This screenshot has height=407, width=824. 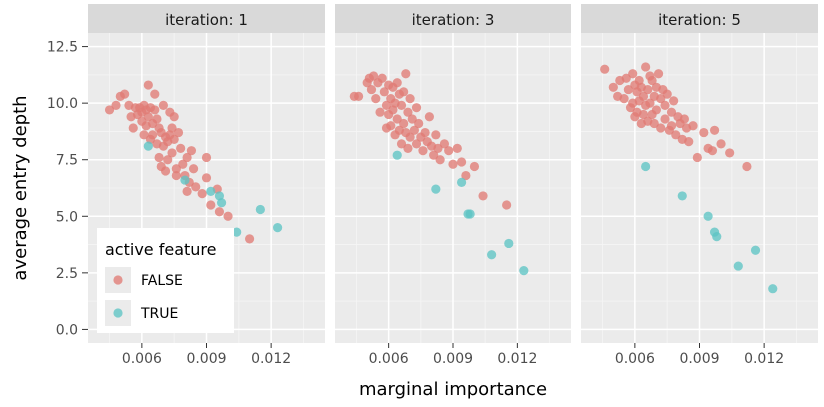 I want to click on y-tick-label: 10.0, so click(x=62, y=104).